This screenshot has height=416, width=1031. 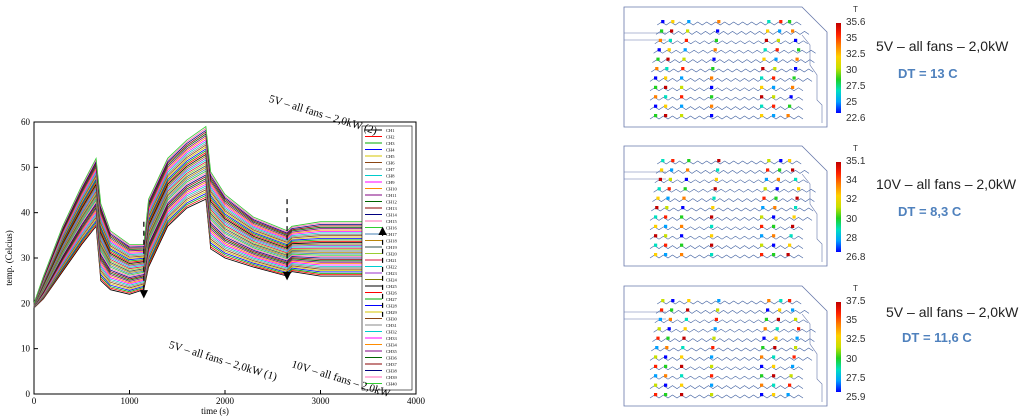 I want to click on y-tick-label: 50, so click(x=26, y=167).